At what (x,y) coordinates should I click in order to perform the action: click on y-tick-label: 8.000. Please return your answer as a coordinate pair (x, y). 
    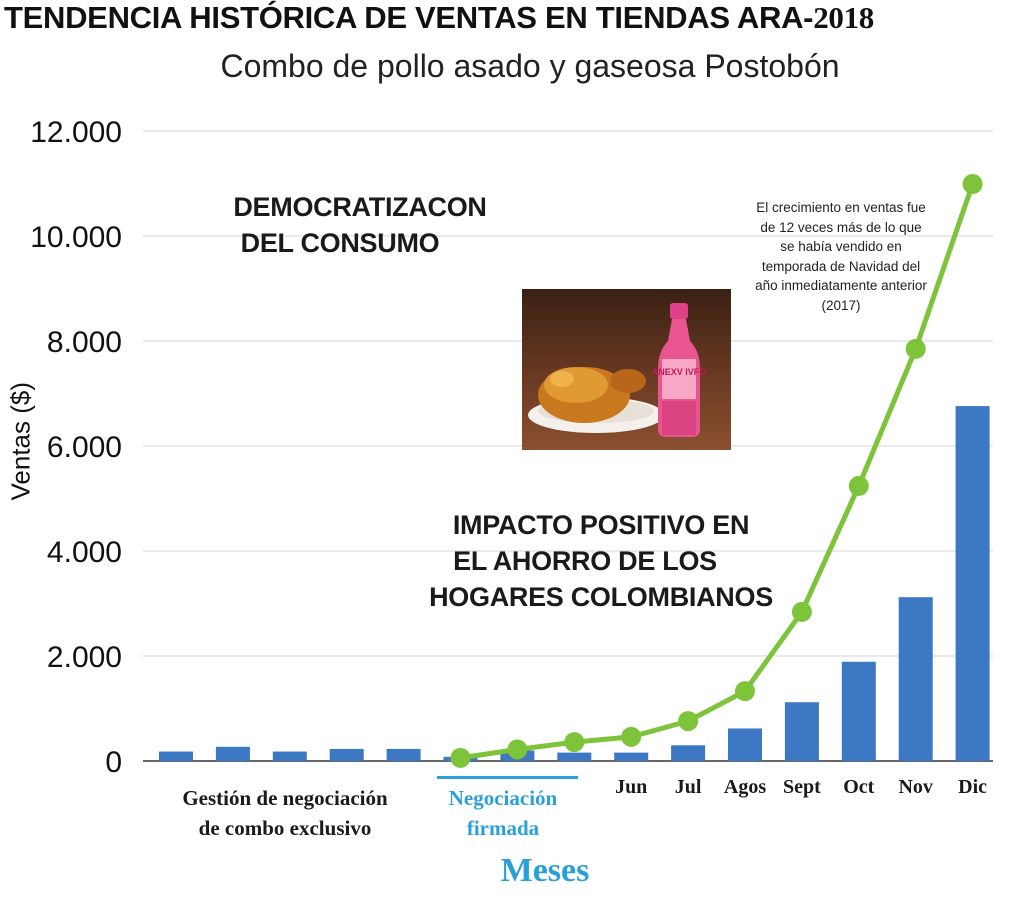
    Looking at the image, I should click on (84, 342).